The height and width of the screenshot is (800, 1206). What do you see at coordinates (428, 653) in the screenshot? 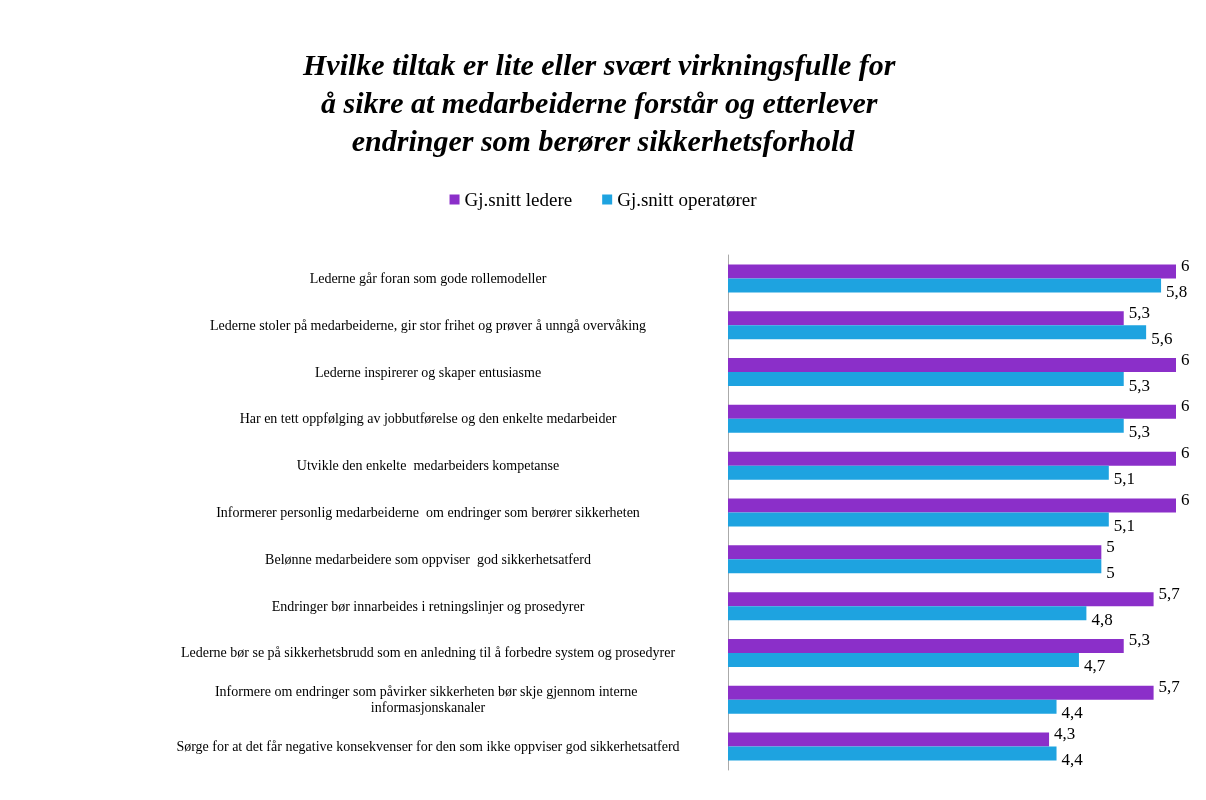
I see `y-tick-label: Lederne bør se på sikkerhetsbrudd som en anledning til å forbedre system og prosedyrer` at bounding box center [428, 653].